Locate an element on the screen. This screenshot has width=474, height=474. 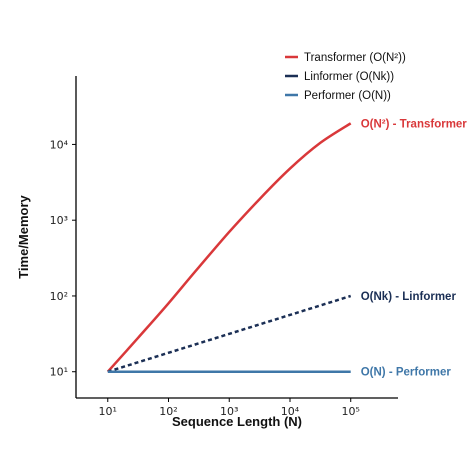
y-ticks: 10¹ 10² 10³ 10⁴ is located at coordinates (63, 258).